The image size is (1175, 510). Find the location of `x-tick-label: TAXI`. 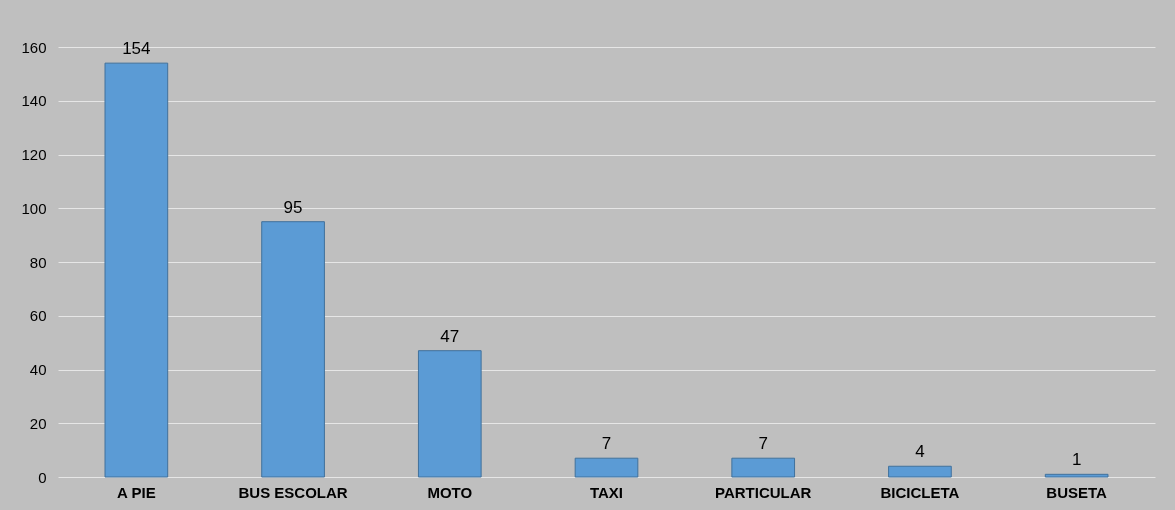

x-tick-label: TAXI is located at coordinates (606, 492).